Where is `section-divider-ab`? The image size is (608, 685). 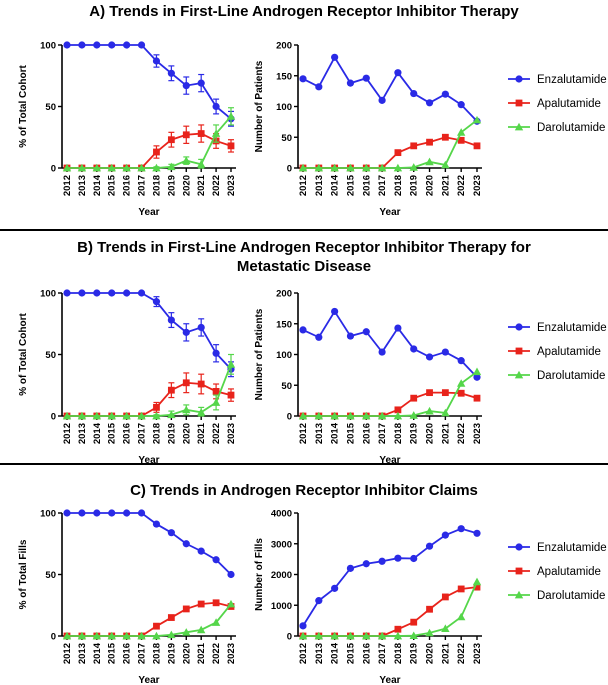 section-divider-ab is located at coordinates (304, 230).